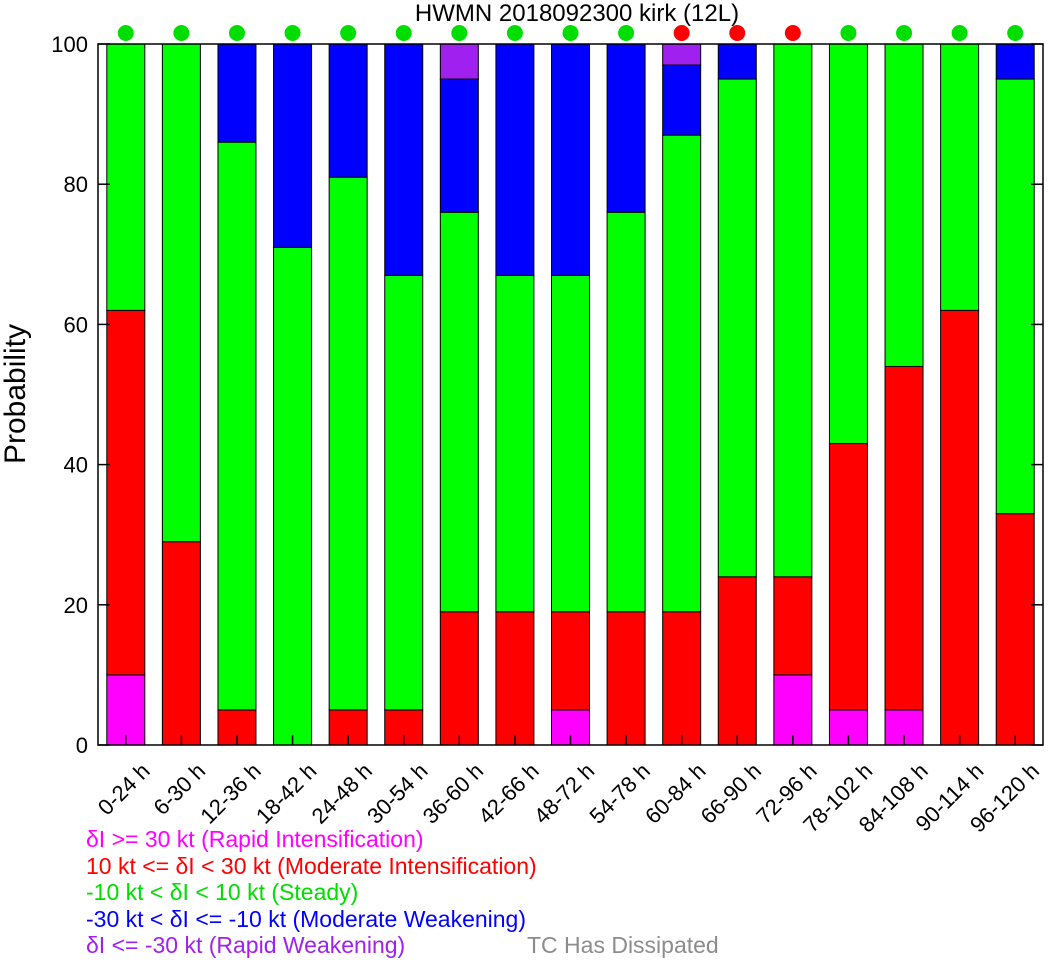 This screenshot has height=968, width=1057. I want to click on y-tick-label: 100, so click(69, 44).